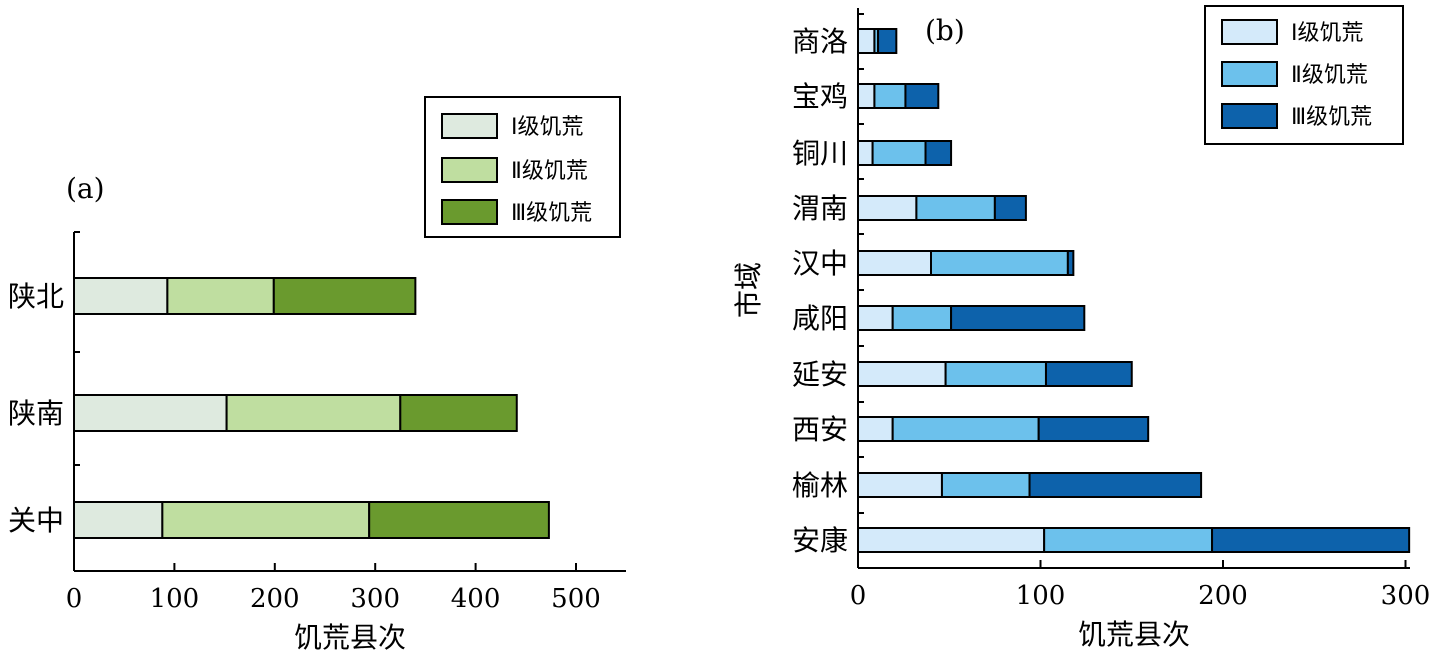 The image size is (1430, 655). Describe the element at coordinates (344, 296) in the screenshot. I see `bar-陕北-series-3` at that location.